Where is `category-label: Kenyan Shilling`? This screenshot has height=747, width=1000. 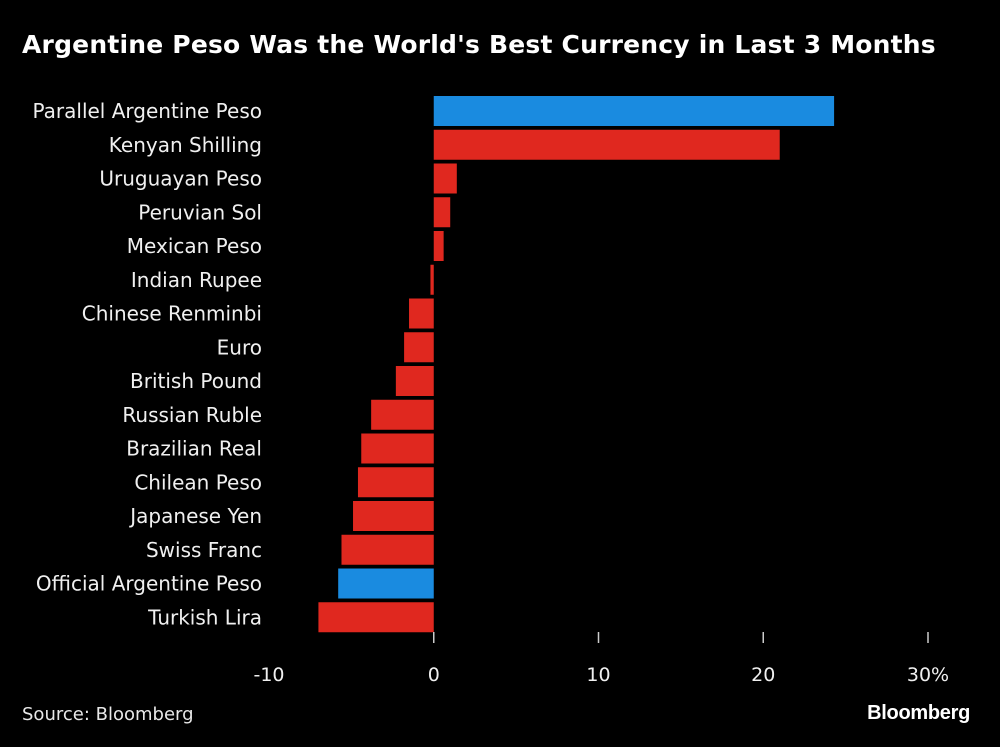 category-label: Kenyan Shilling is located at coordinates (185, 145).